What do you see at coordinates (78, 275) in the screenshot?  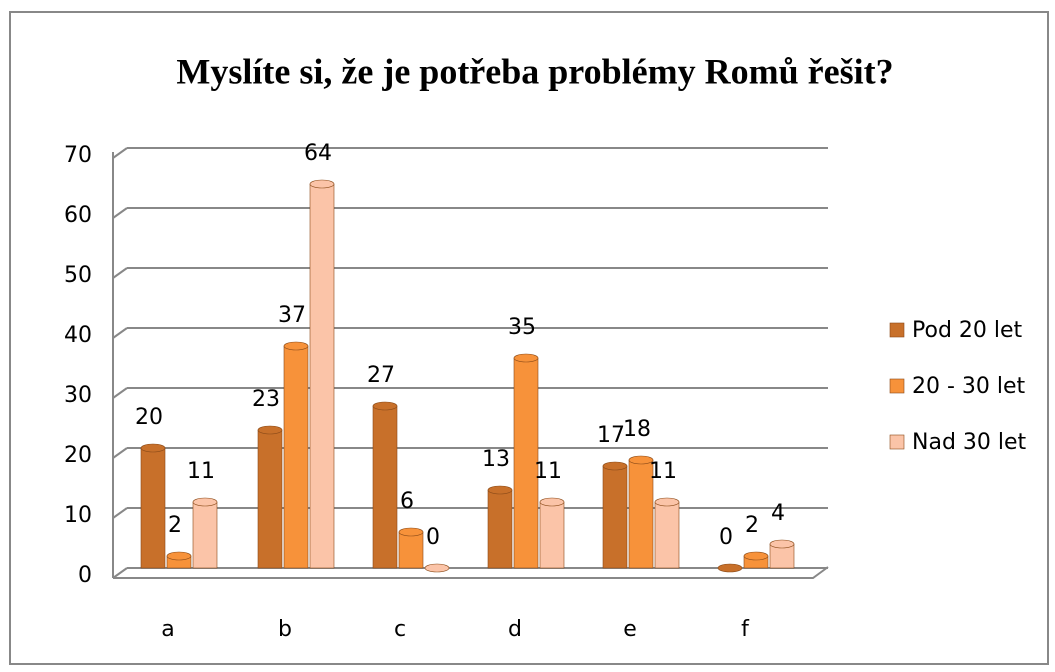 I see `y-tick-label: 50` at bounding box center [78, 275].